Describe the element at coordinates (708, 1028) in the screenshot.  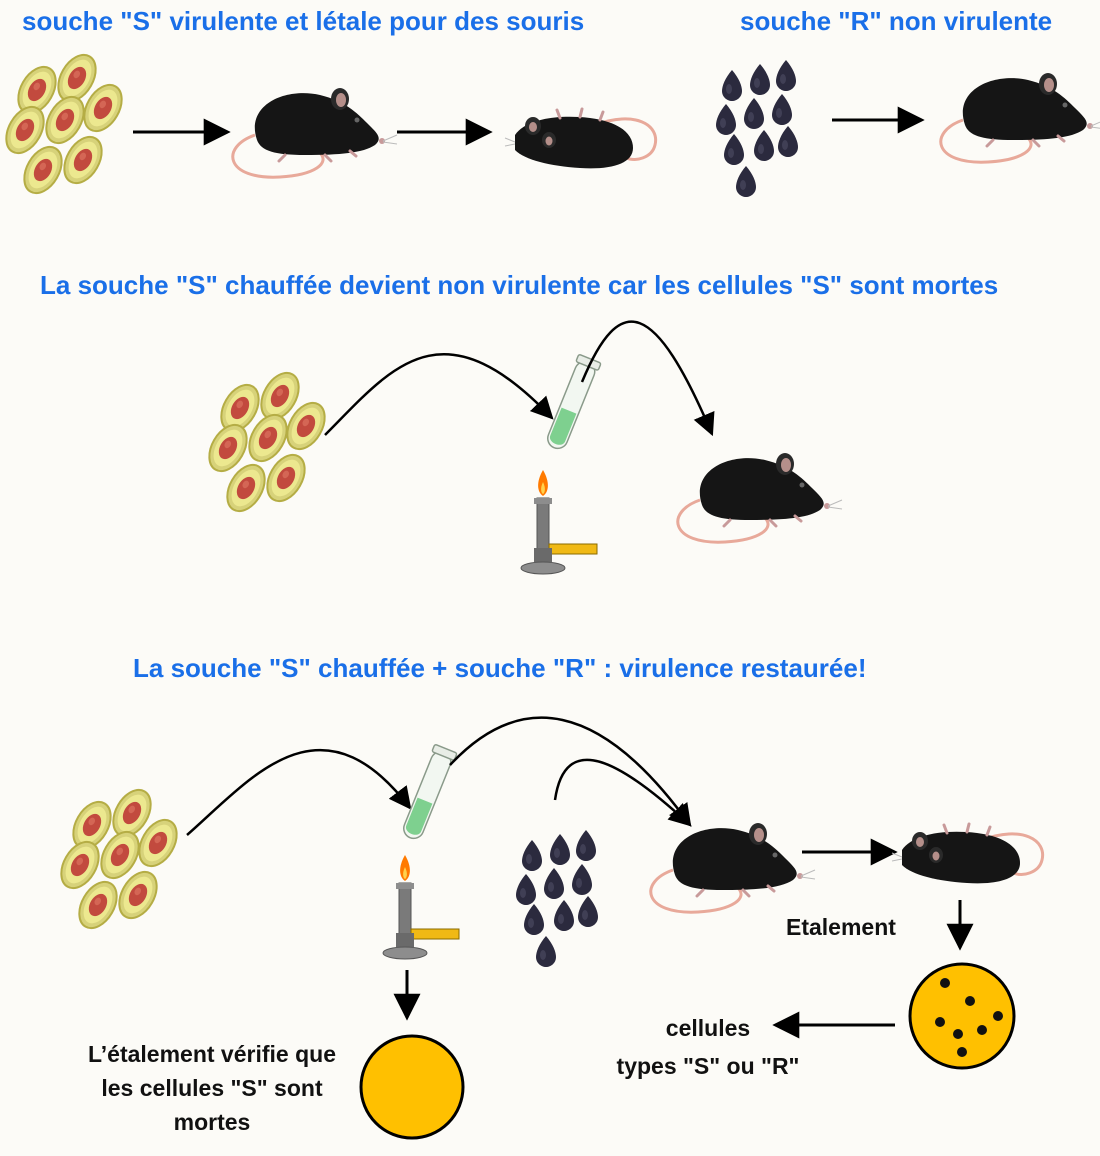
I see `label-cellules-line1: cellules` at that location.